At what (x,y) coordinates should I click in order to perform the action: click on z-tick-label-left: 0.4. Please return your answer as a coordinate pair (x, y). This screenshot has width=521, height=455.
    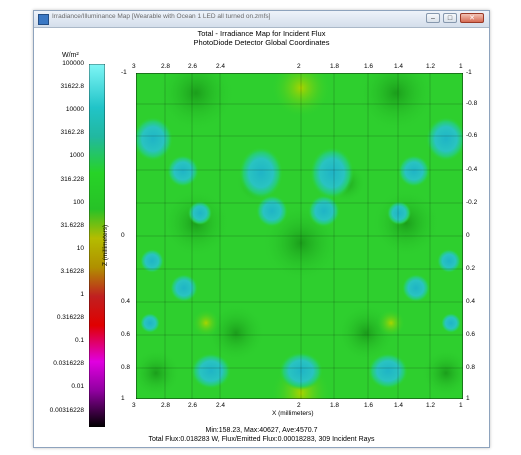
    Looking at the image, I should click on (126, 301).